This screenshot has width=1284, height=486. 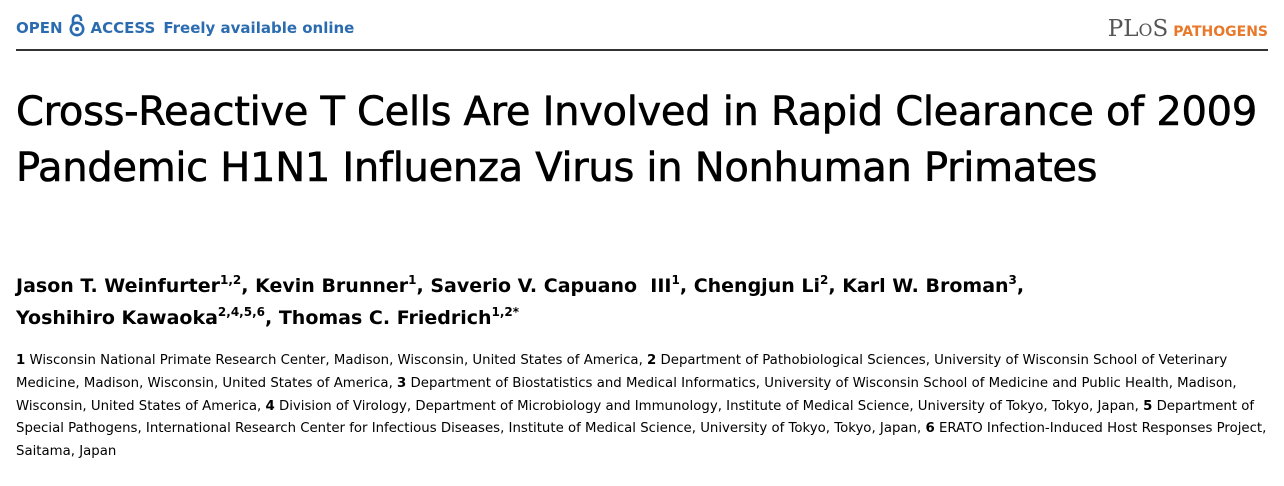 What do you see at coordinates (231, 280) in the screenshot?
I see `author-affiliation-ref: 1,2` at bounding box center [231, 280].